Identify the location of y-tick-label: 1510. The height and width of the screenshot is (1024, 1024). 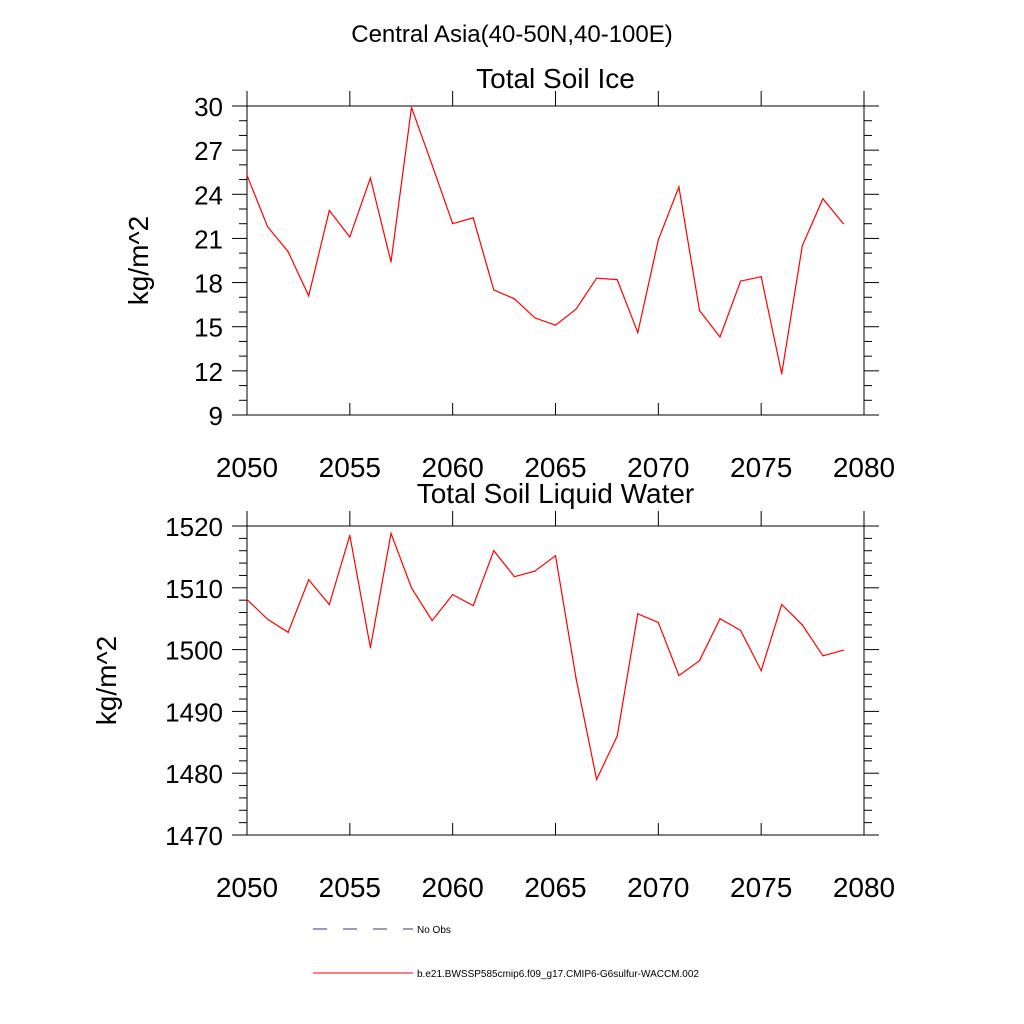
(194, 589).